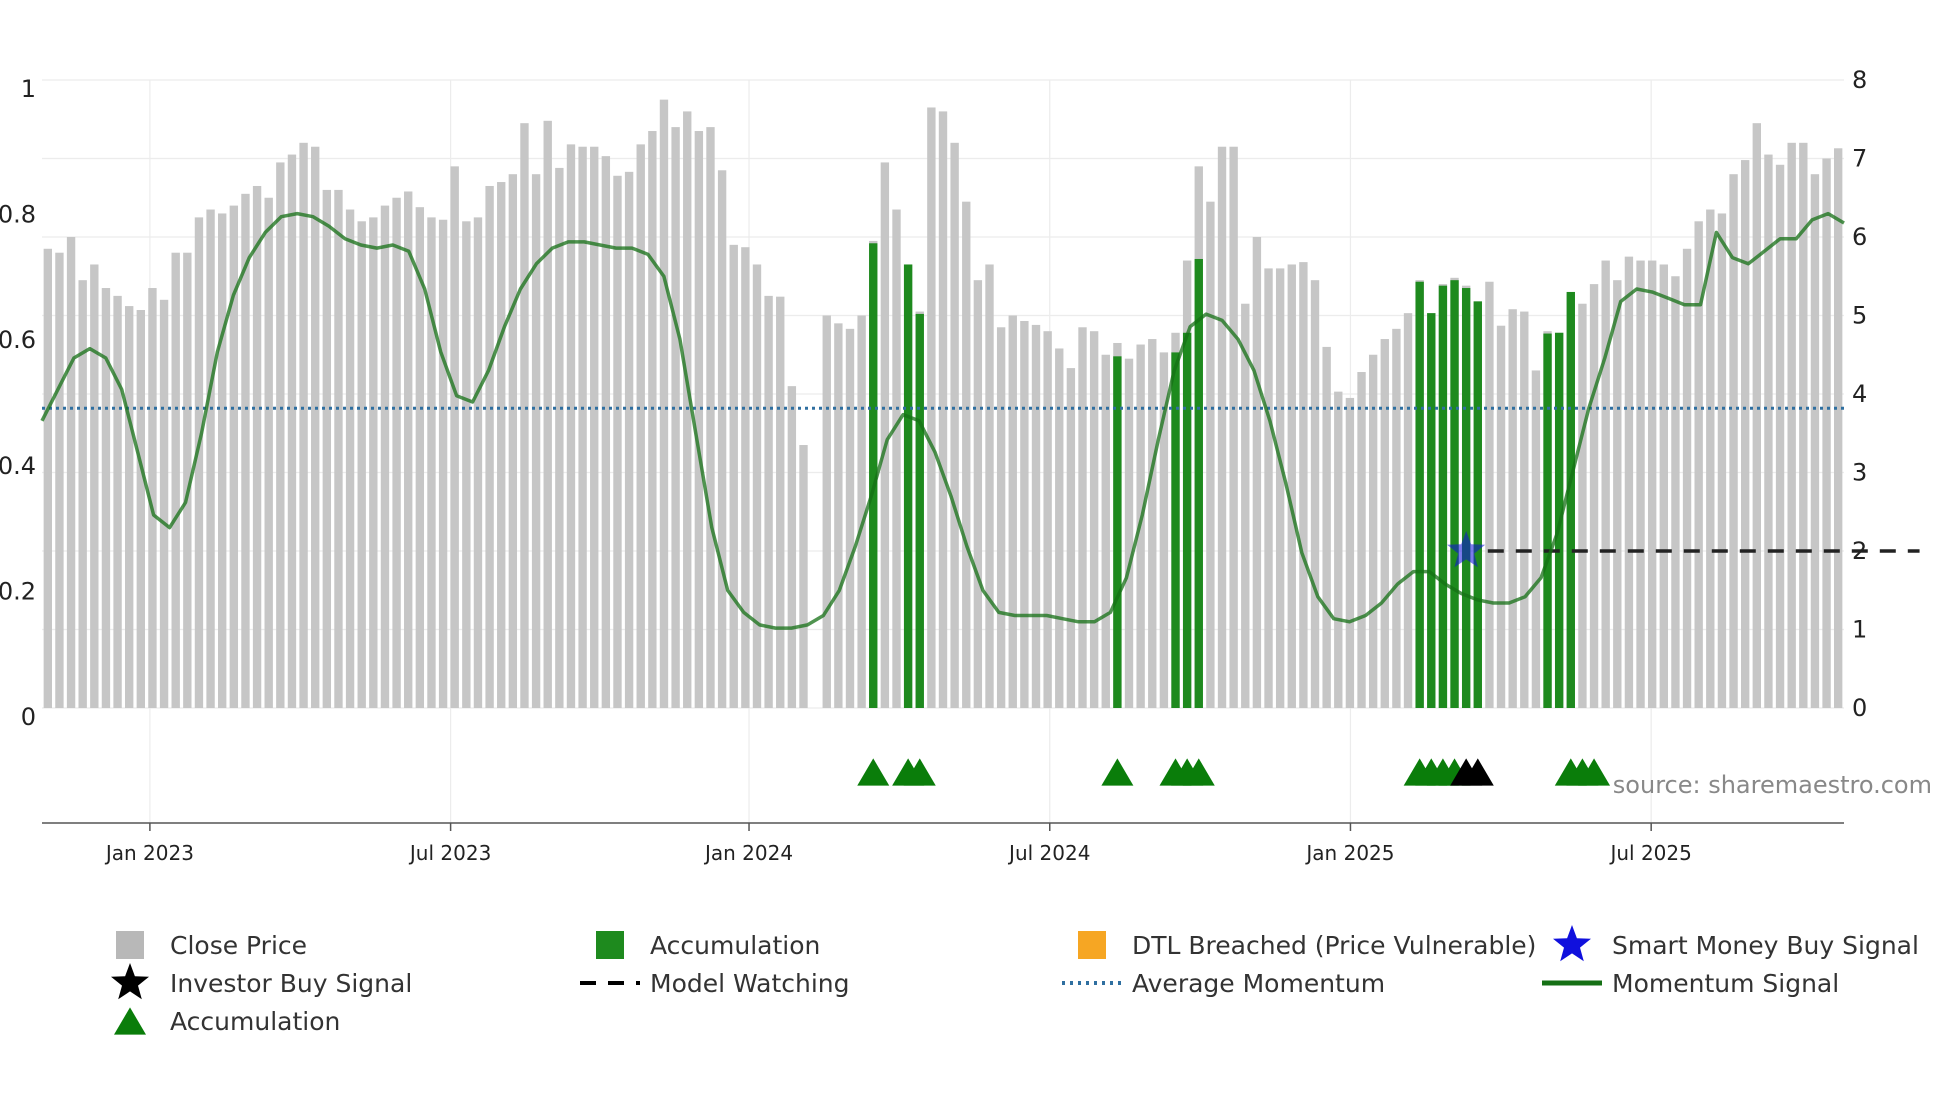  What do you see at coordinates (1859, 630) in the screenshot?
I see `right-tick-label: 1` at bounding box center [1859, 630].